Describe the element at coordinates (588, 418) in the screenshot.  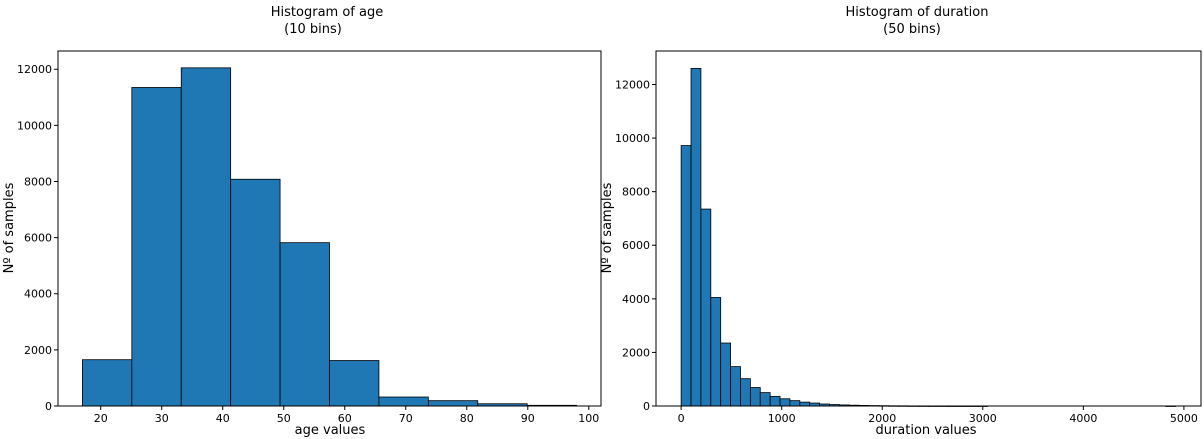
I see `x-tick-label: 100` at that location.